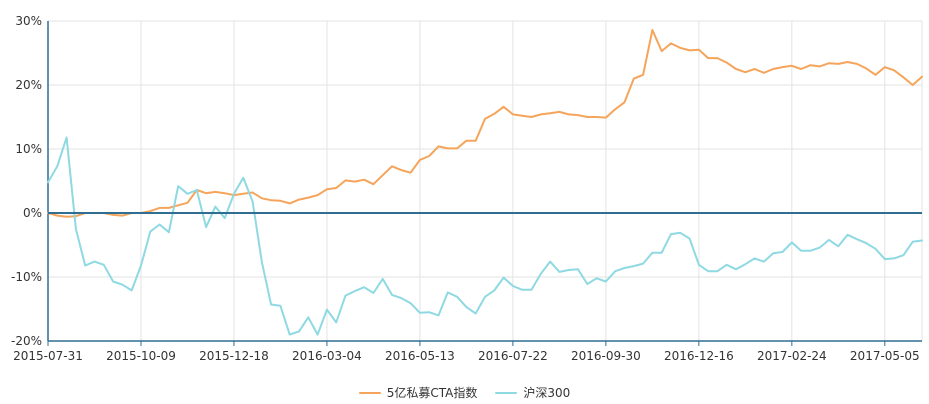  I want to click on x-tick-label: 2015-10-09, so click(141, 356).